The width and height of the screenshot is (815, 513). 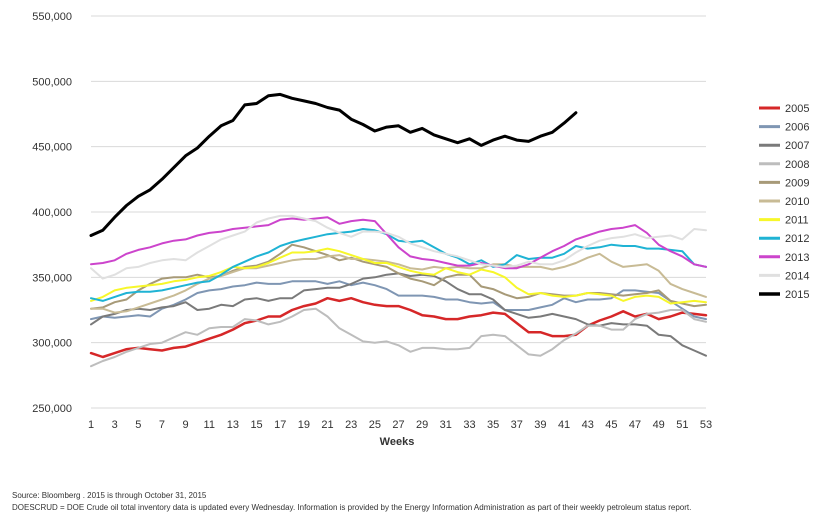 I want to click on x-tick-label: 31, so click(x=446, y=425).